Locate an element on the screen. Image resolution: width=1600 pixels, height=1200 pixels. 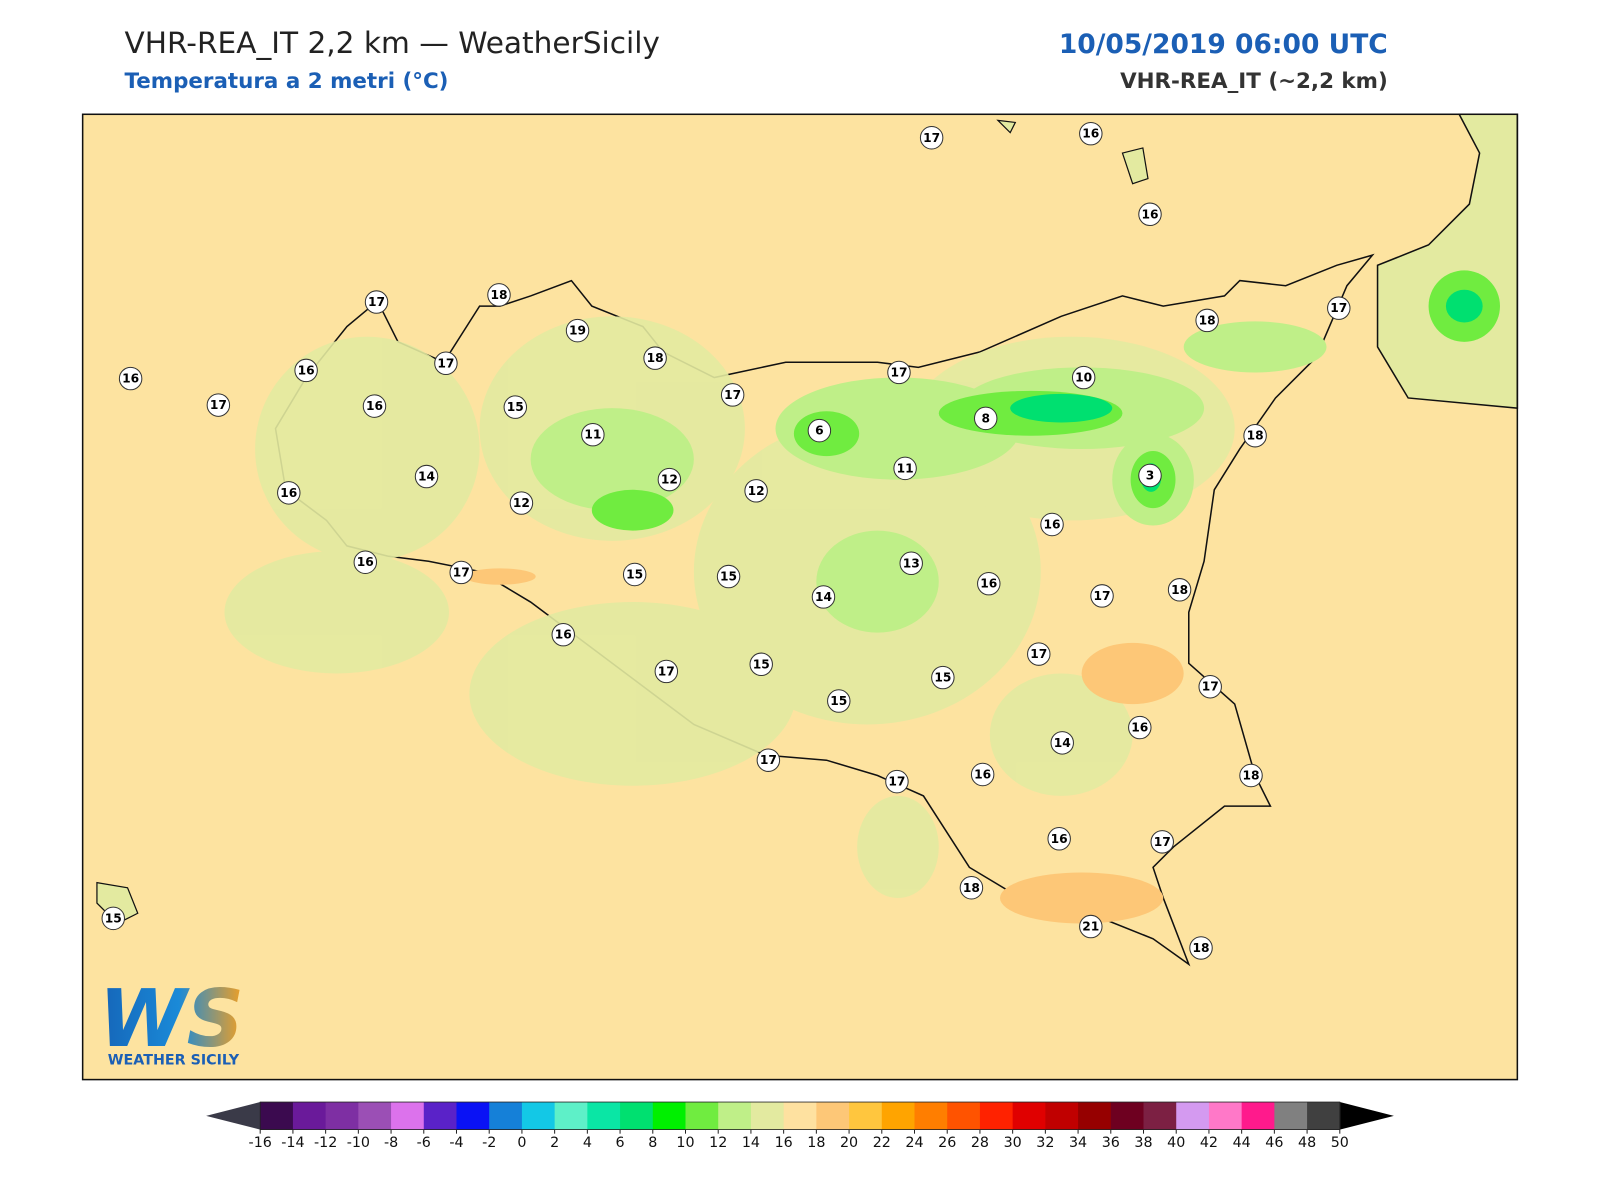
station-value: 15 is located at coordinates (113, 918).